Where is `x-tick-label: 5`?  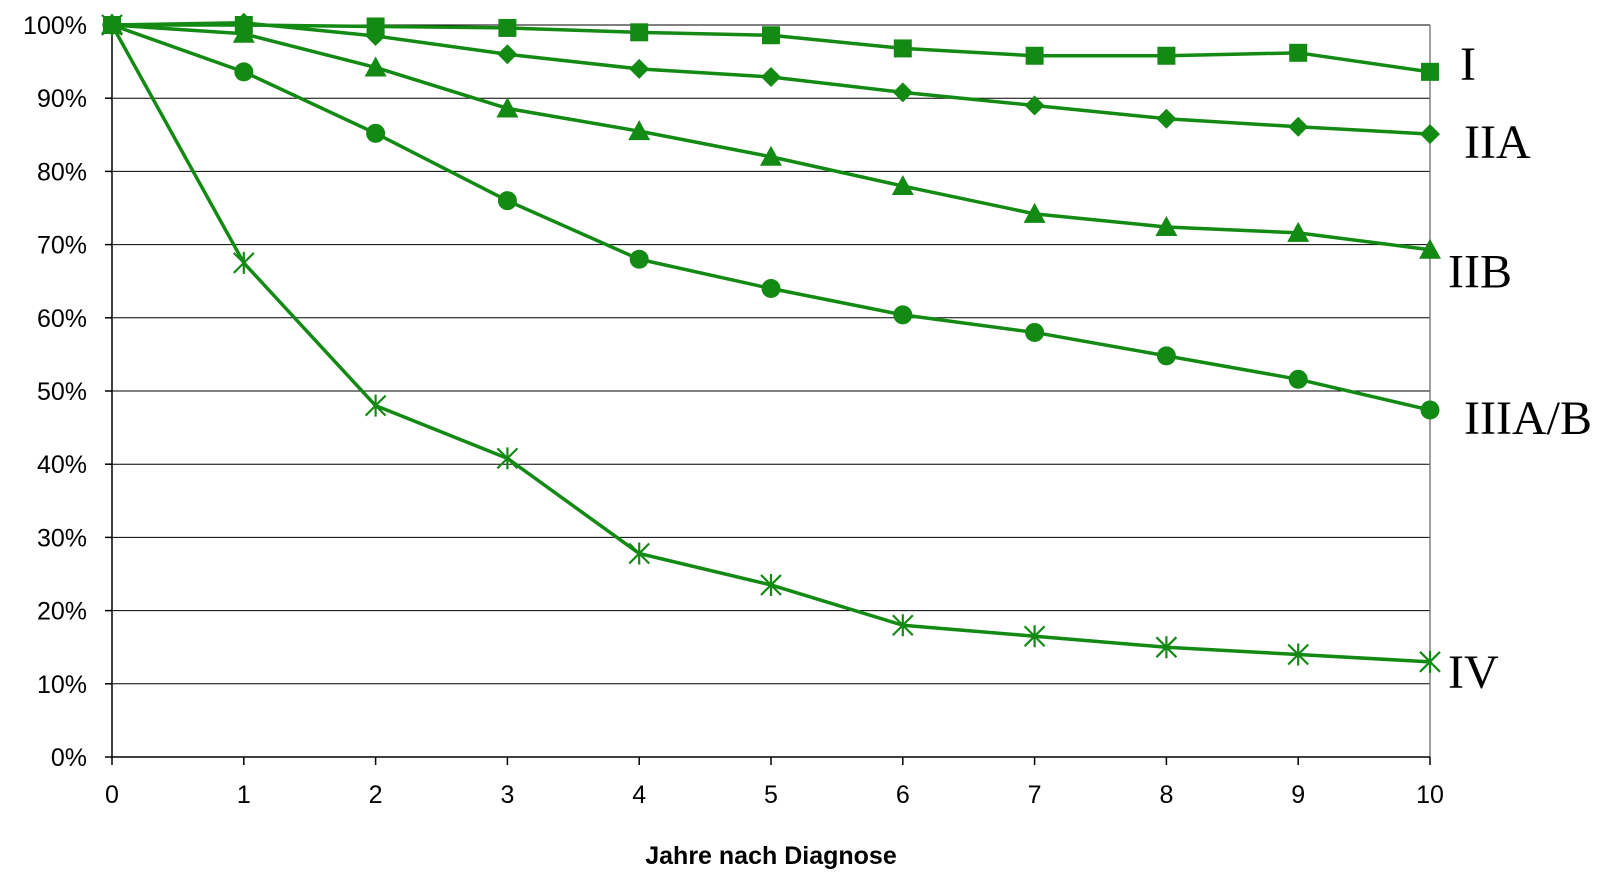
x-tick-label: 5 is located at coordinates (771, 795).